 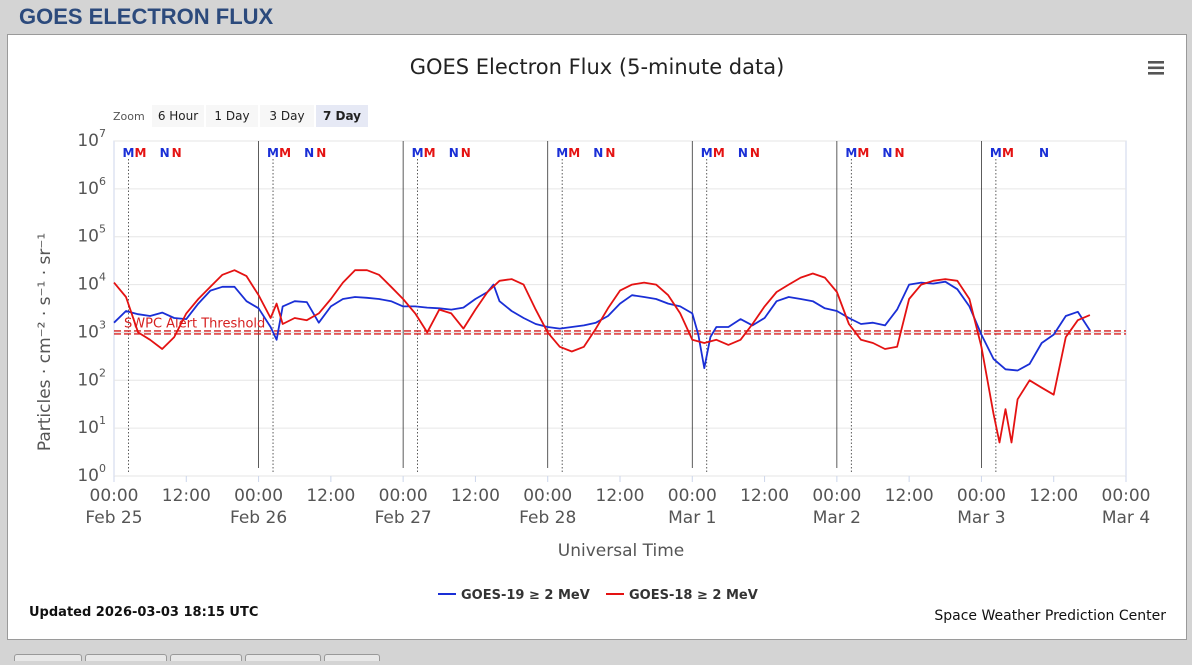 What do you see at coordinates (91, 474) in the screenshot?
I see `y-tick-label: 10⁰` at bounding box center [91, 474].